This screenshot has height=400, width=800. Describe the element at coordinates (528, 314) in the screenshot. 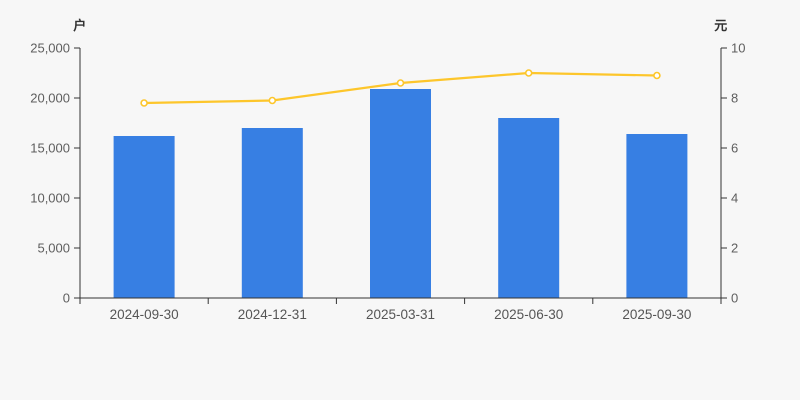

I see `x-axis-category-label: 2025-06-30` at that location.